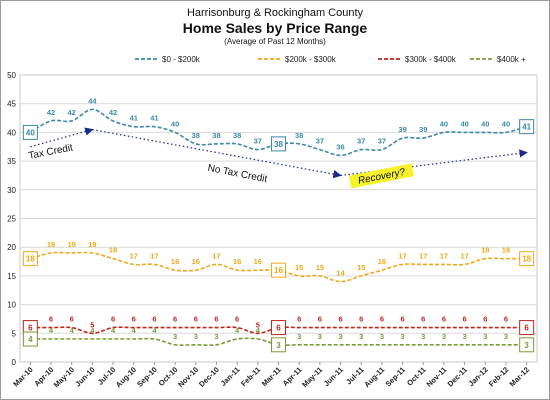 This screenshot has width=550, height=400. Describe the element at coordinates (340, 146) in the screenshot. I see `data-label: 36` at that location.